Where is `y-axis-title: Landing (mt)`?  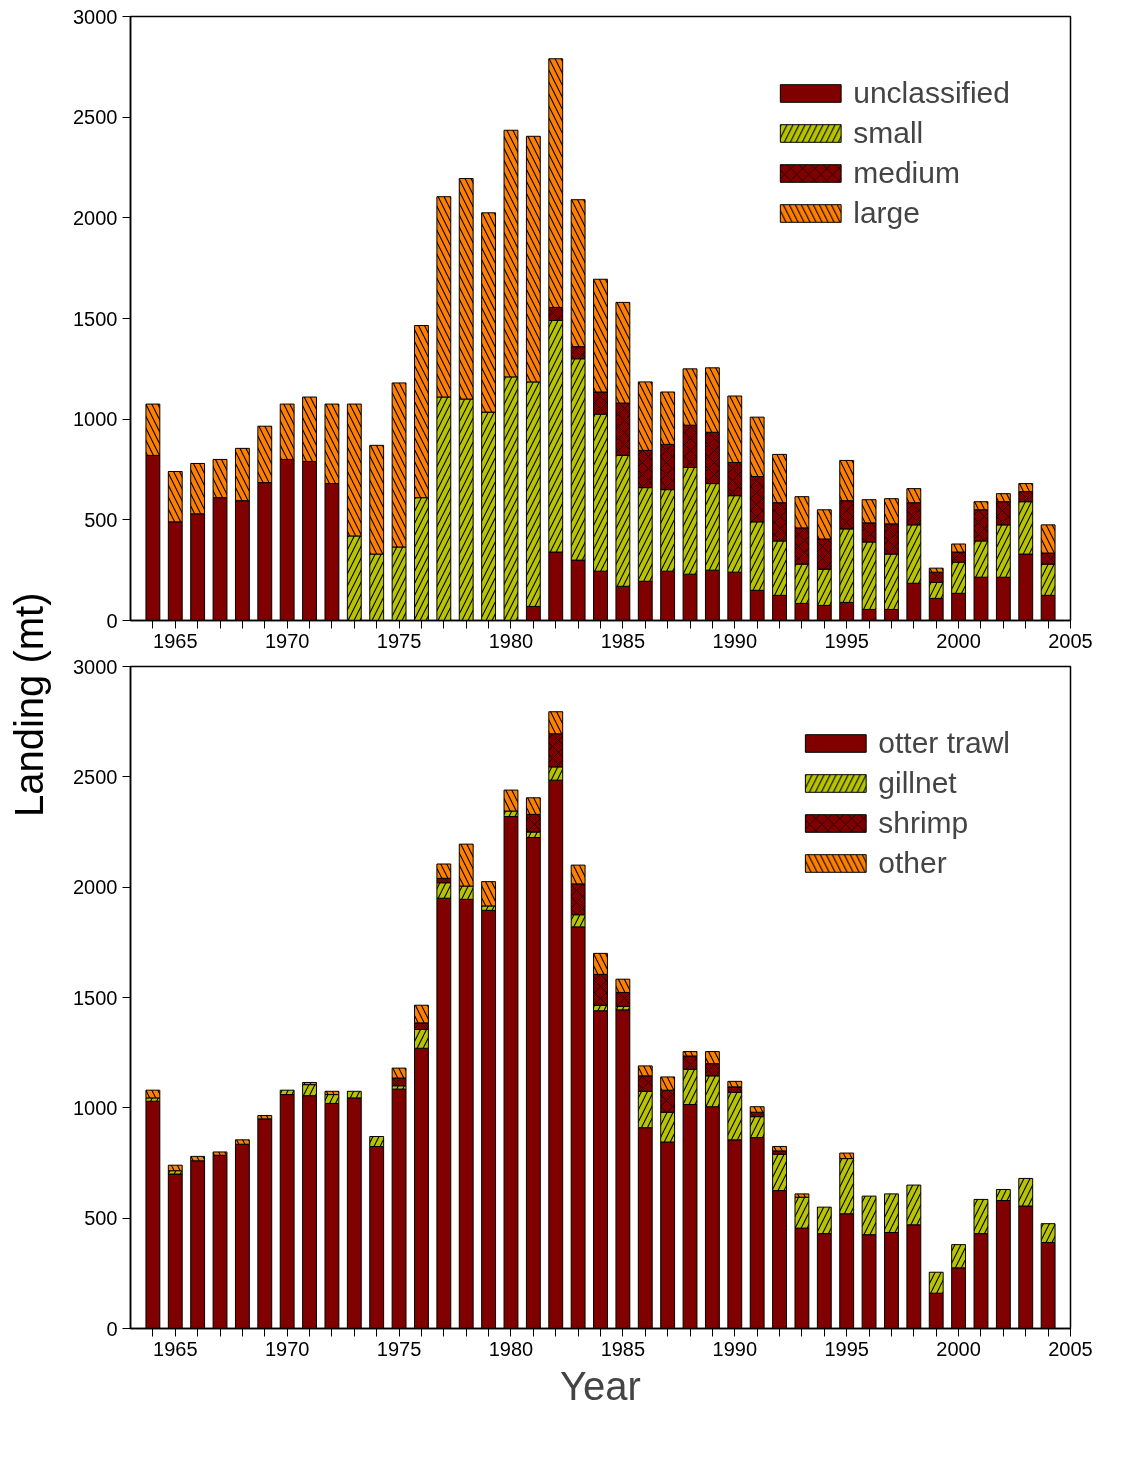 y-axis-title: Landing (mt) is located at coordinates (29, 705).